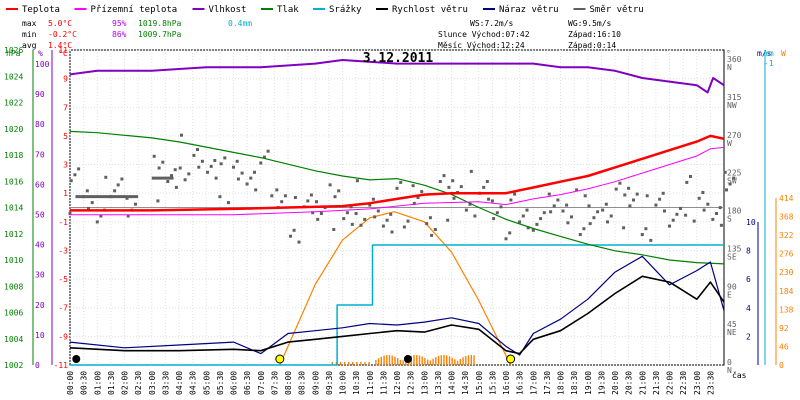  What do you see at coordinates (193, 383) in the screenshot?
I see `time-tick-label: 04:30` at bounding box center [193, 383].